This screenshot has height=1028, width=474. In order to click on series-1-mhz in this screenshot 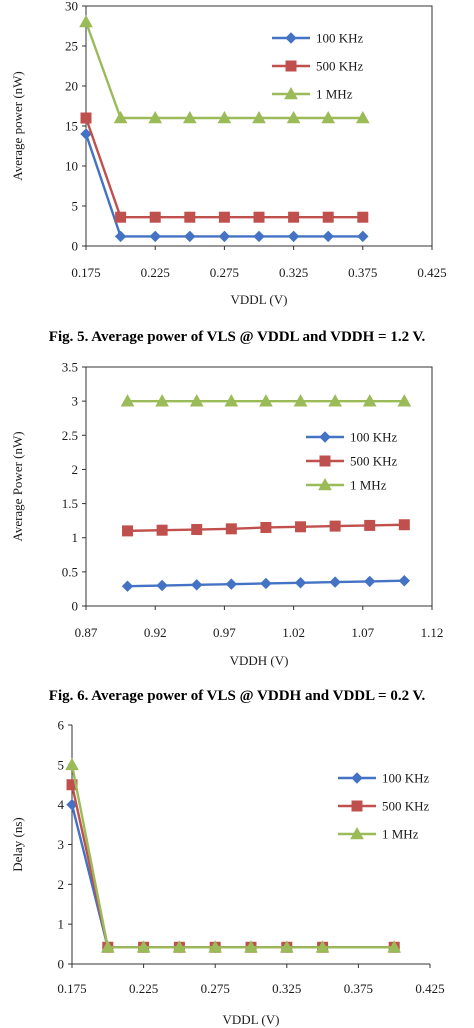, I will do `click(266, 400)`.